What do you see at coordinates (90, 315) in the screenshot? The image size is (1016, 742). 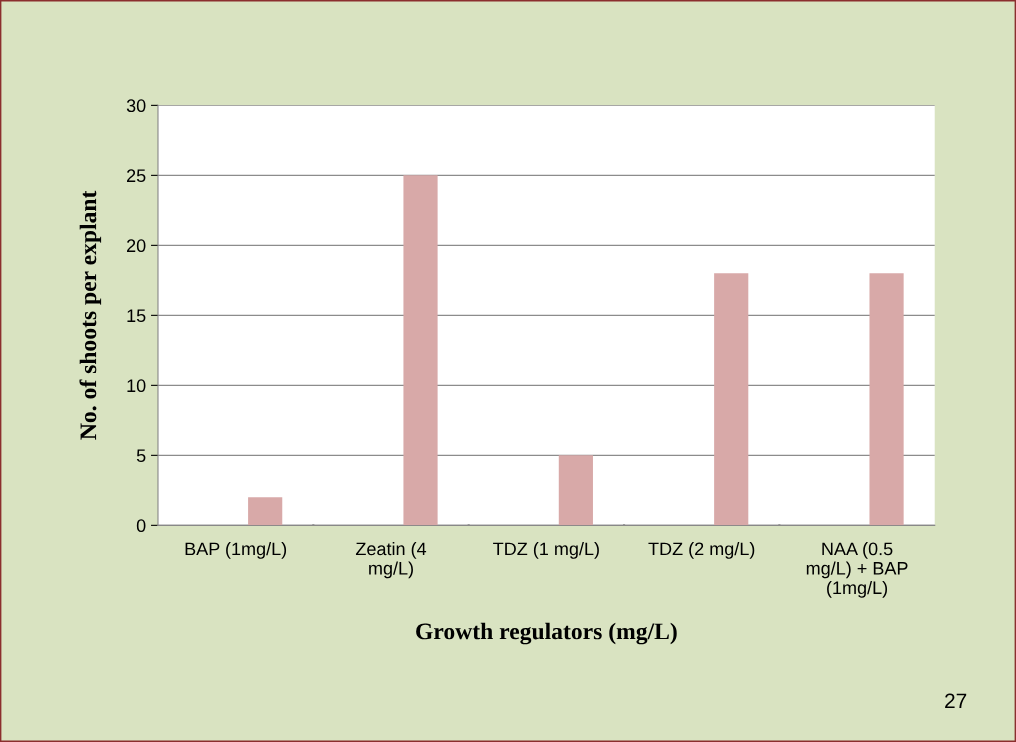 I see `y-axis-title: No. of shoots per explant` at bounding box center [90, 315].